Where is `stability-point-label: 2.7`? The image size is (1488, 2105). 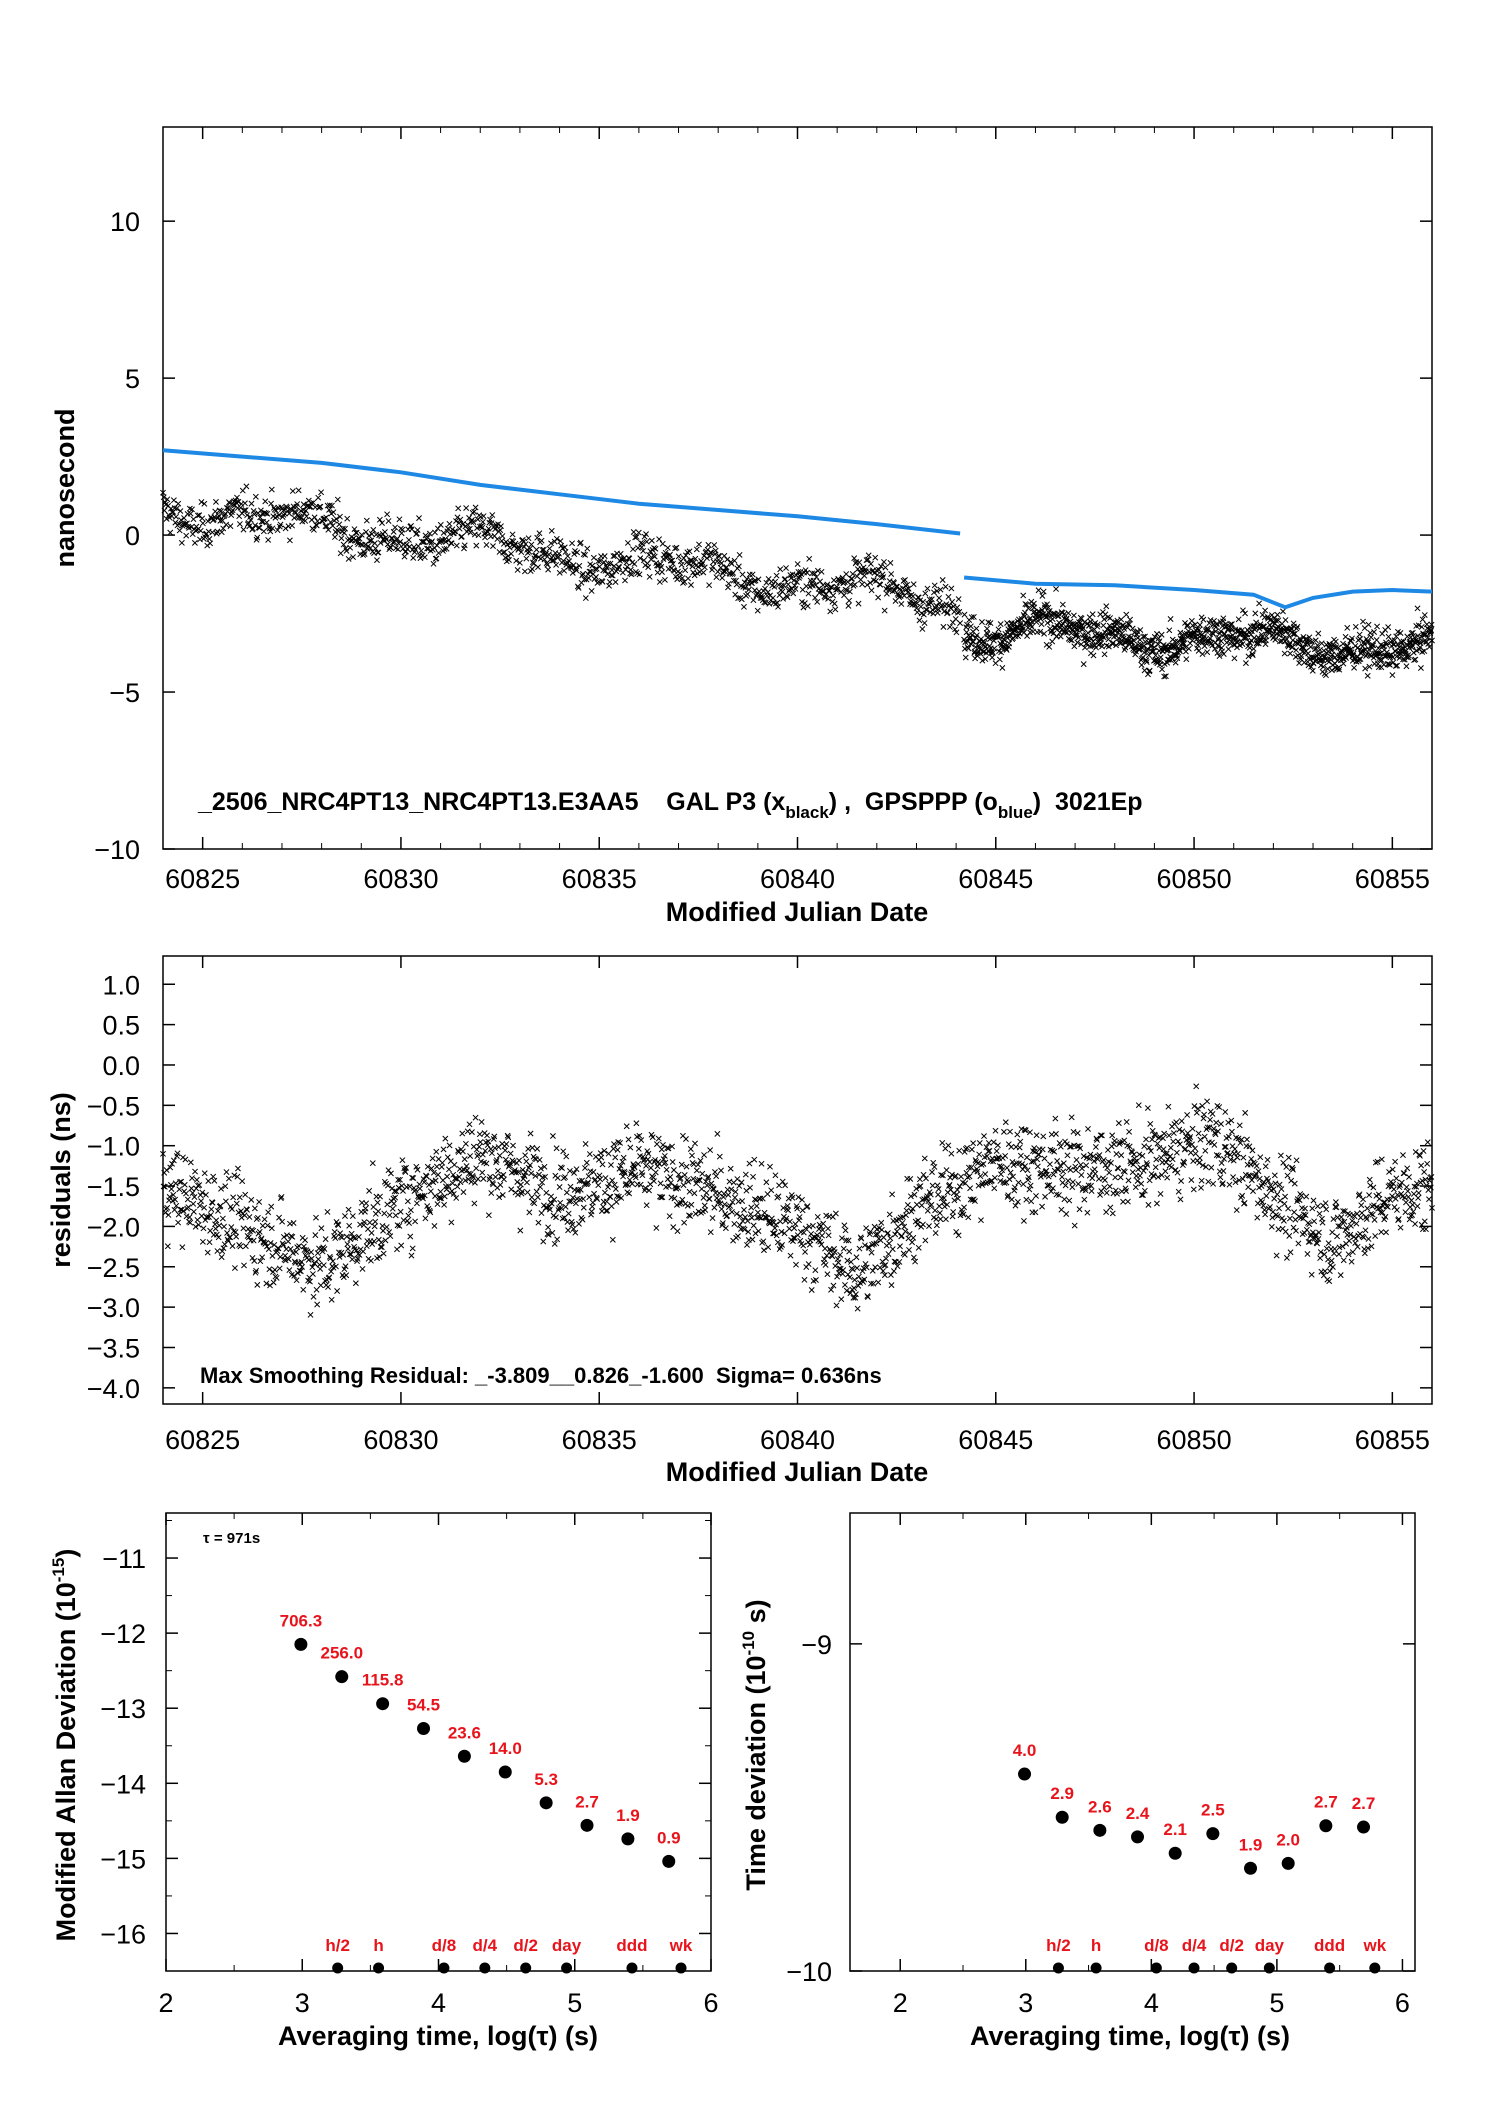
stability-point-label: 2.7 is located at coordinates (1326, 1802).